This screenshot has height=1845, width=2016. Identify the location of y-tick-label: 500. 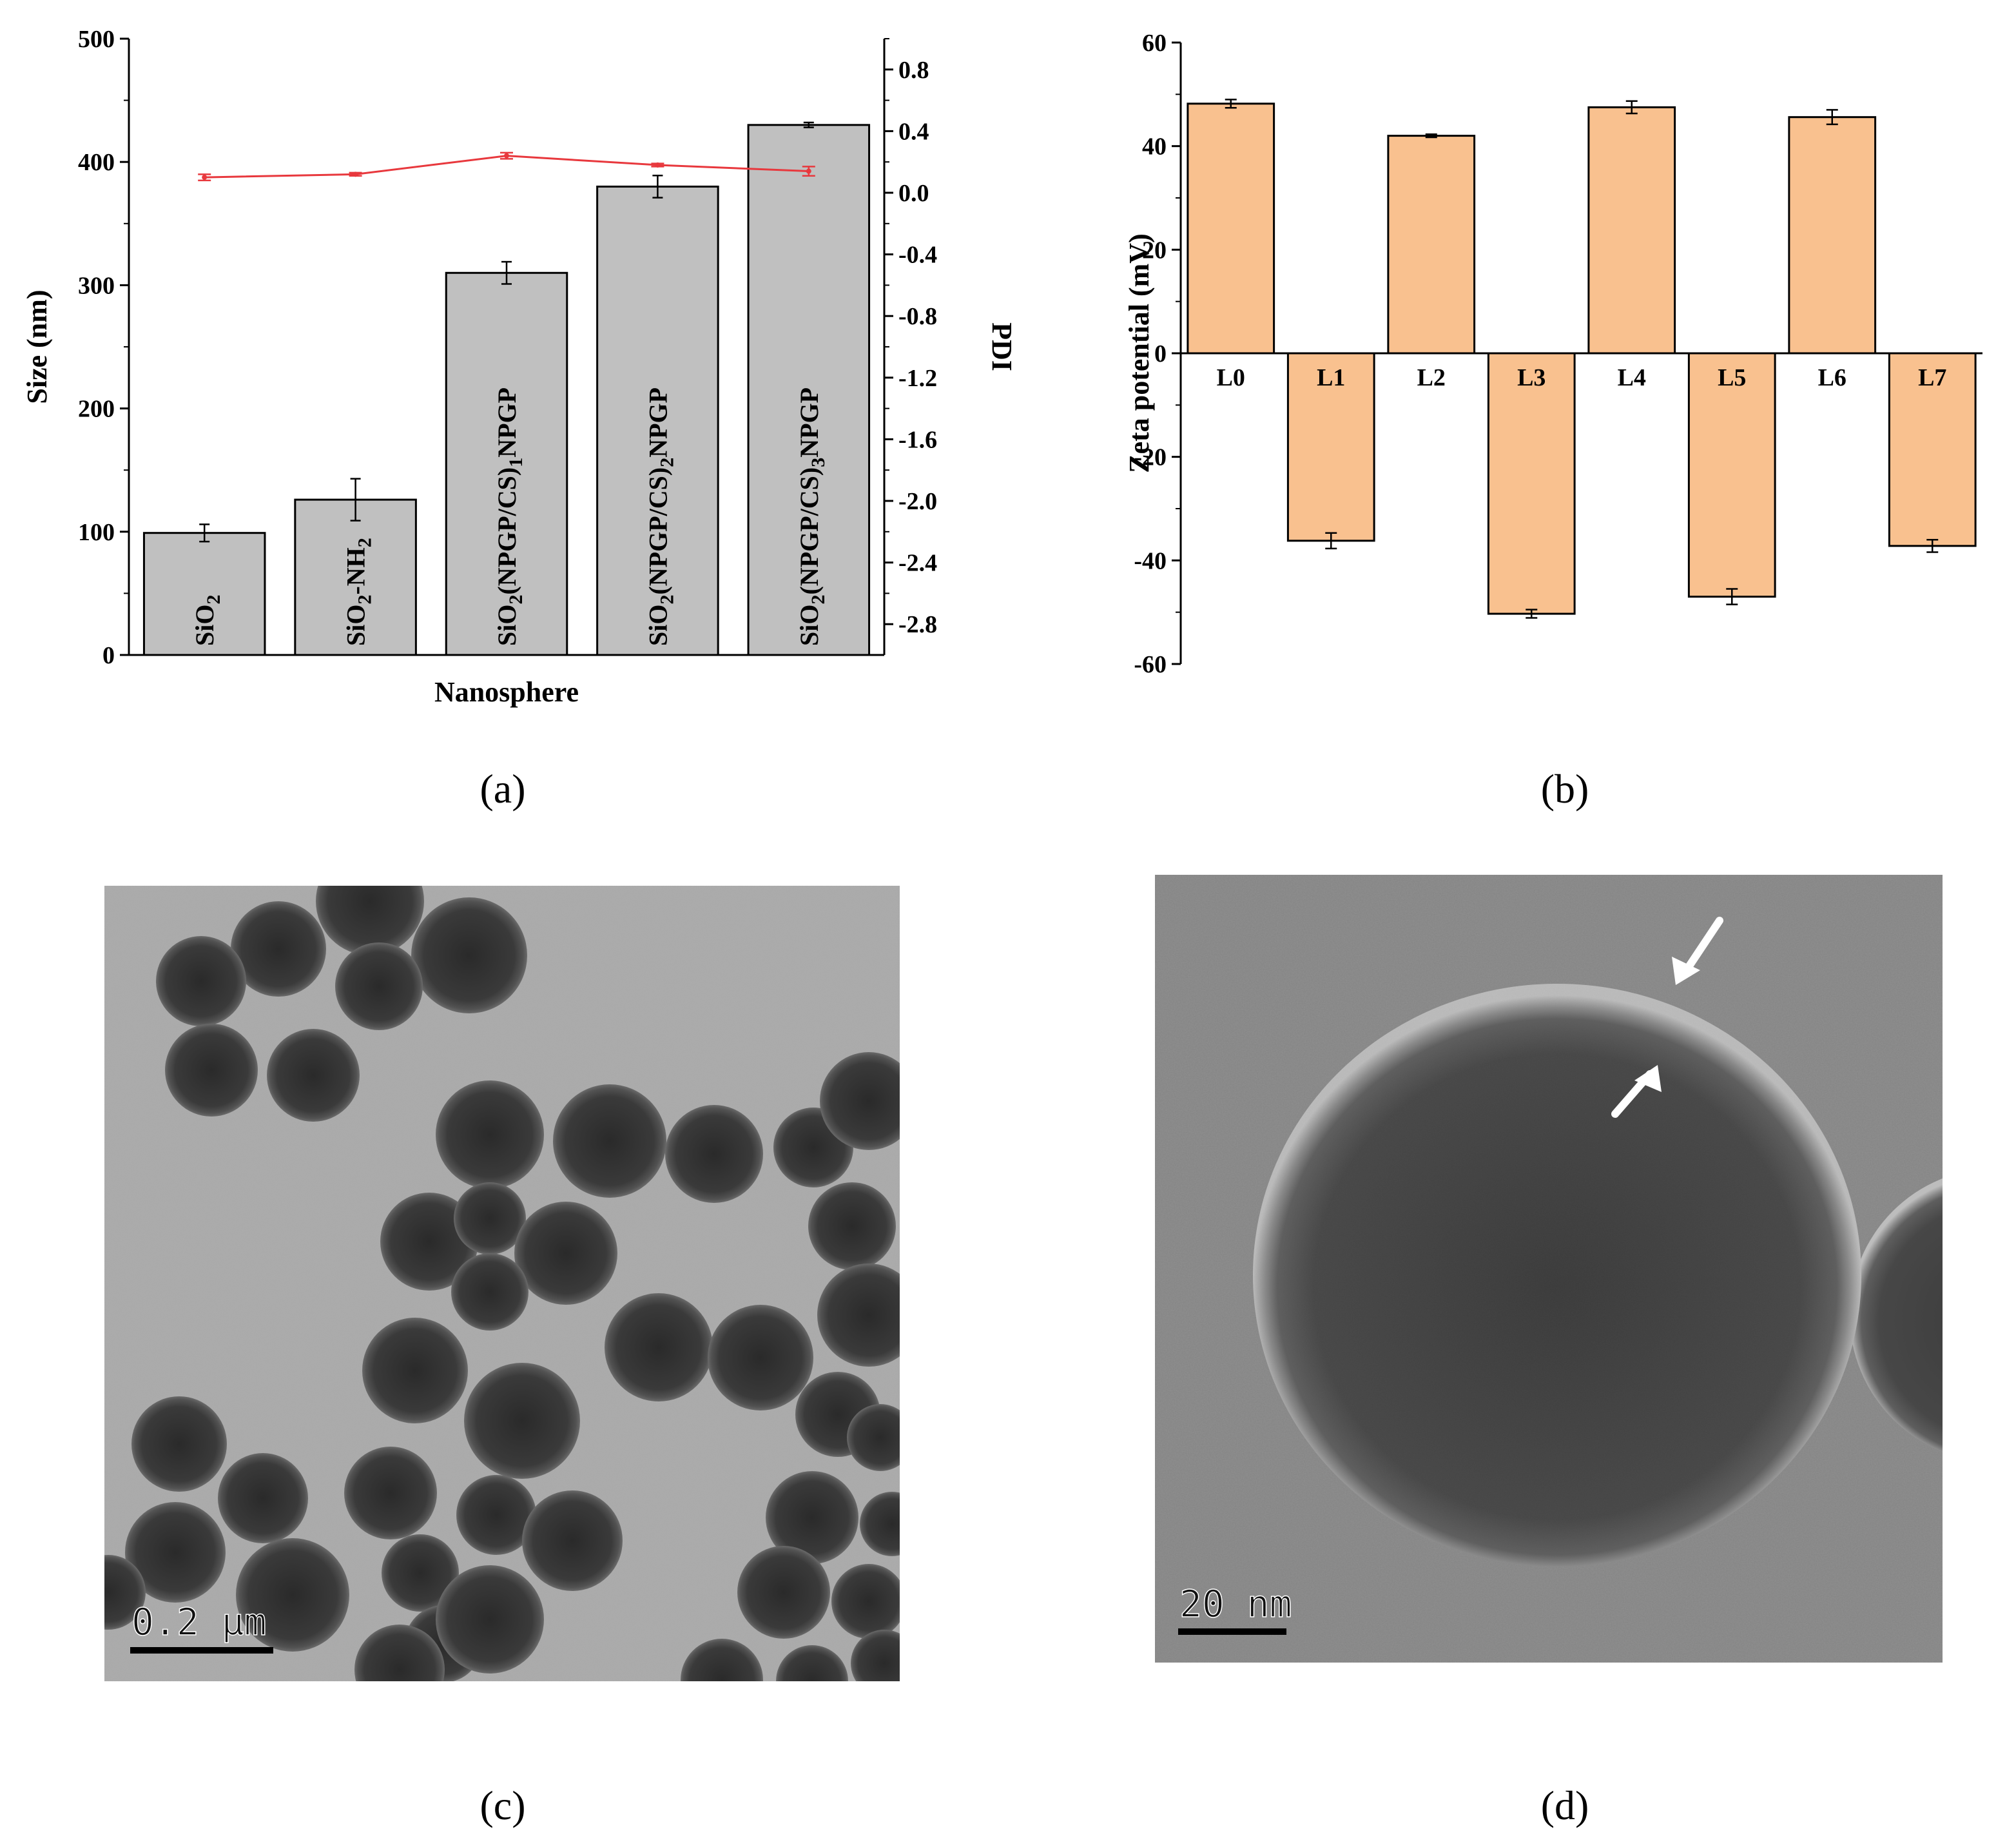
(96, 39).